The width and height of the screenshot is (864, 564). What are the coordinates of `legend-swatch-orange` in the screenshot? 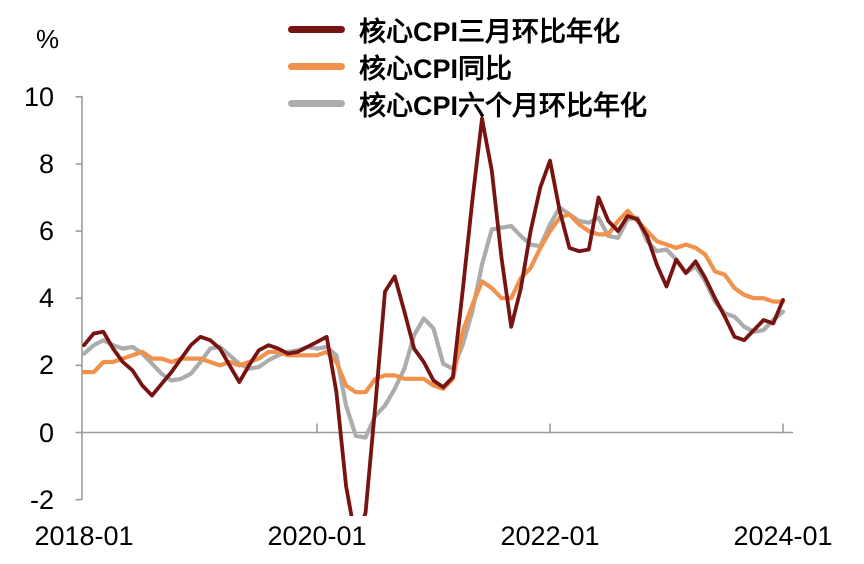 It's located at (316, 66).